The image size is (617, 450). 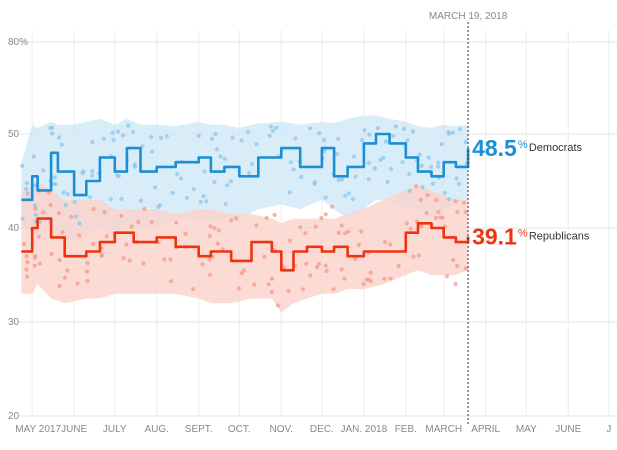 I want to click on republicans-average-line, so click(x=245, y=244).